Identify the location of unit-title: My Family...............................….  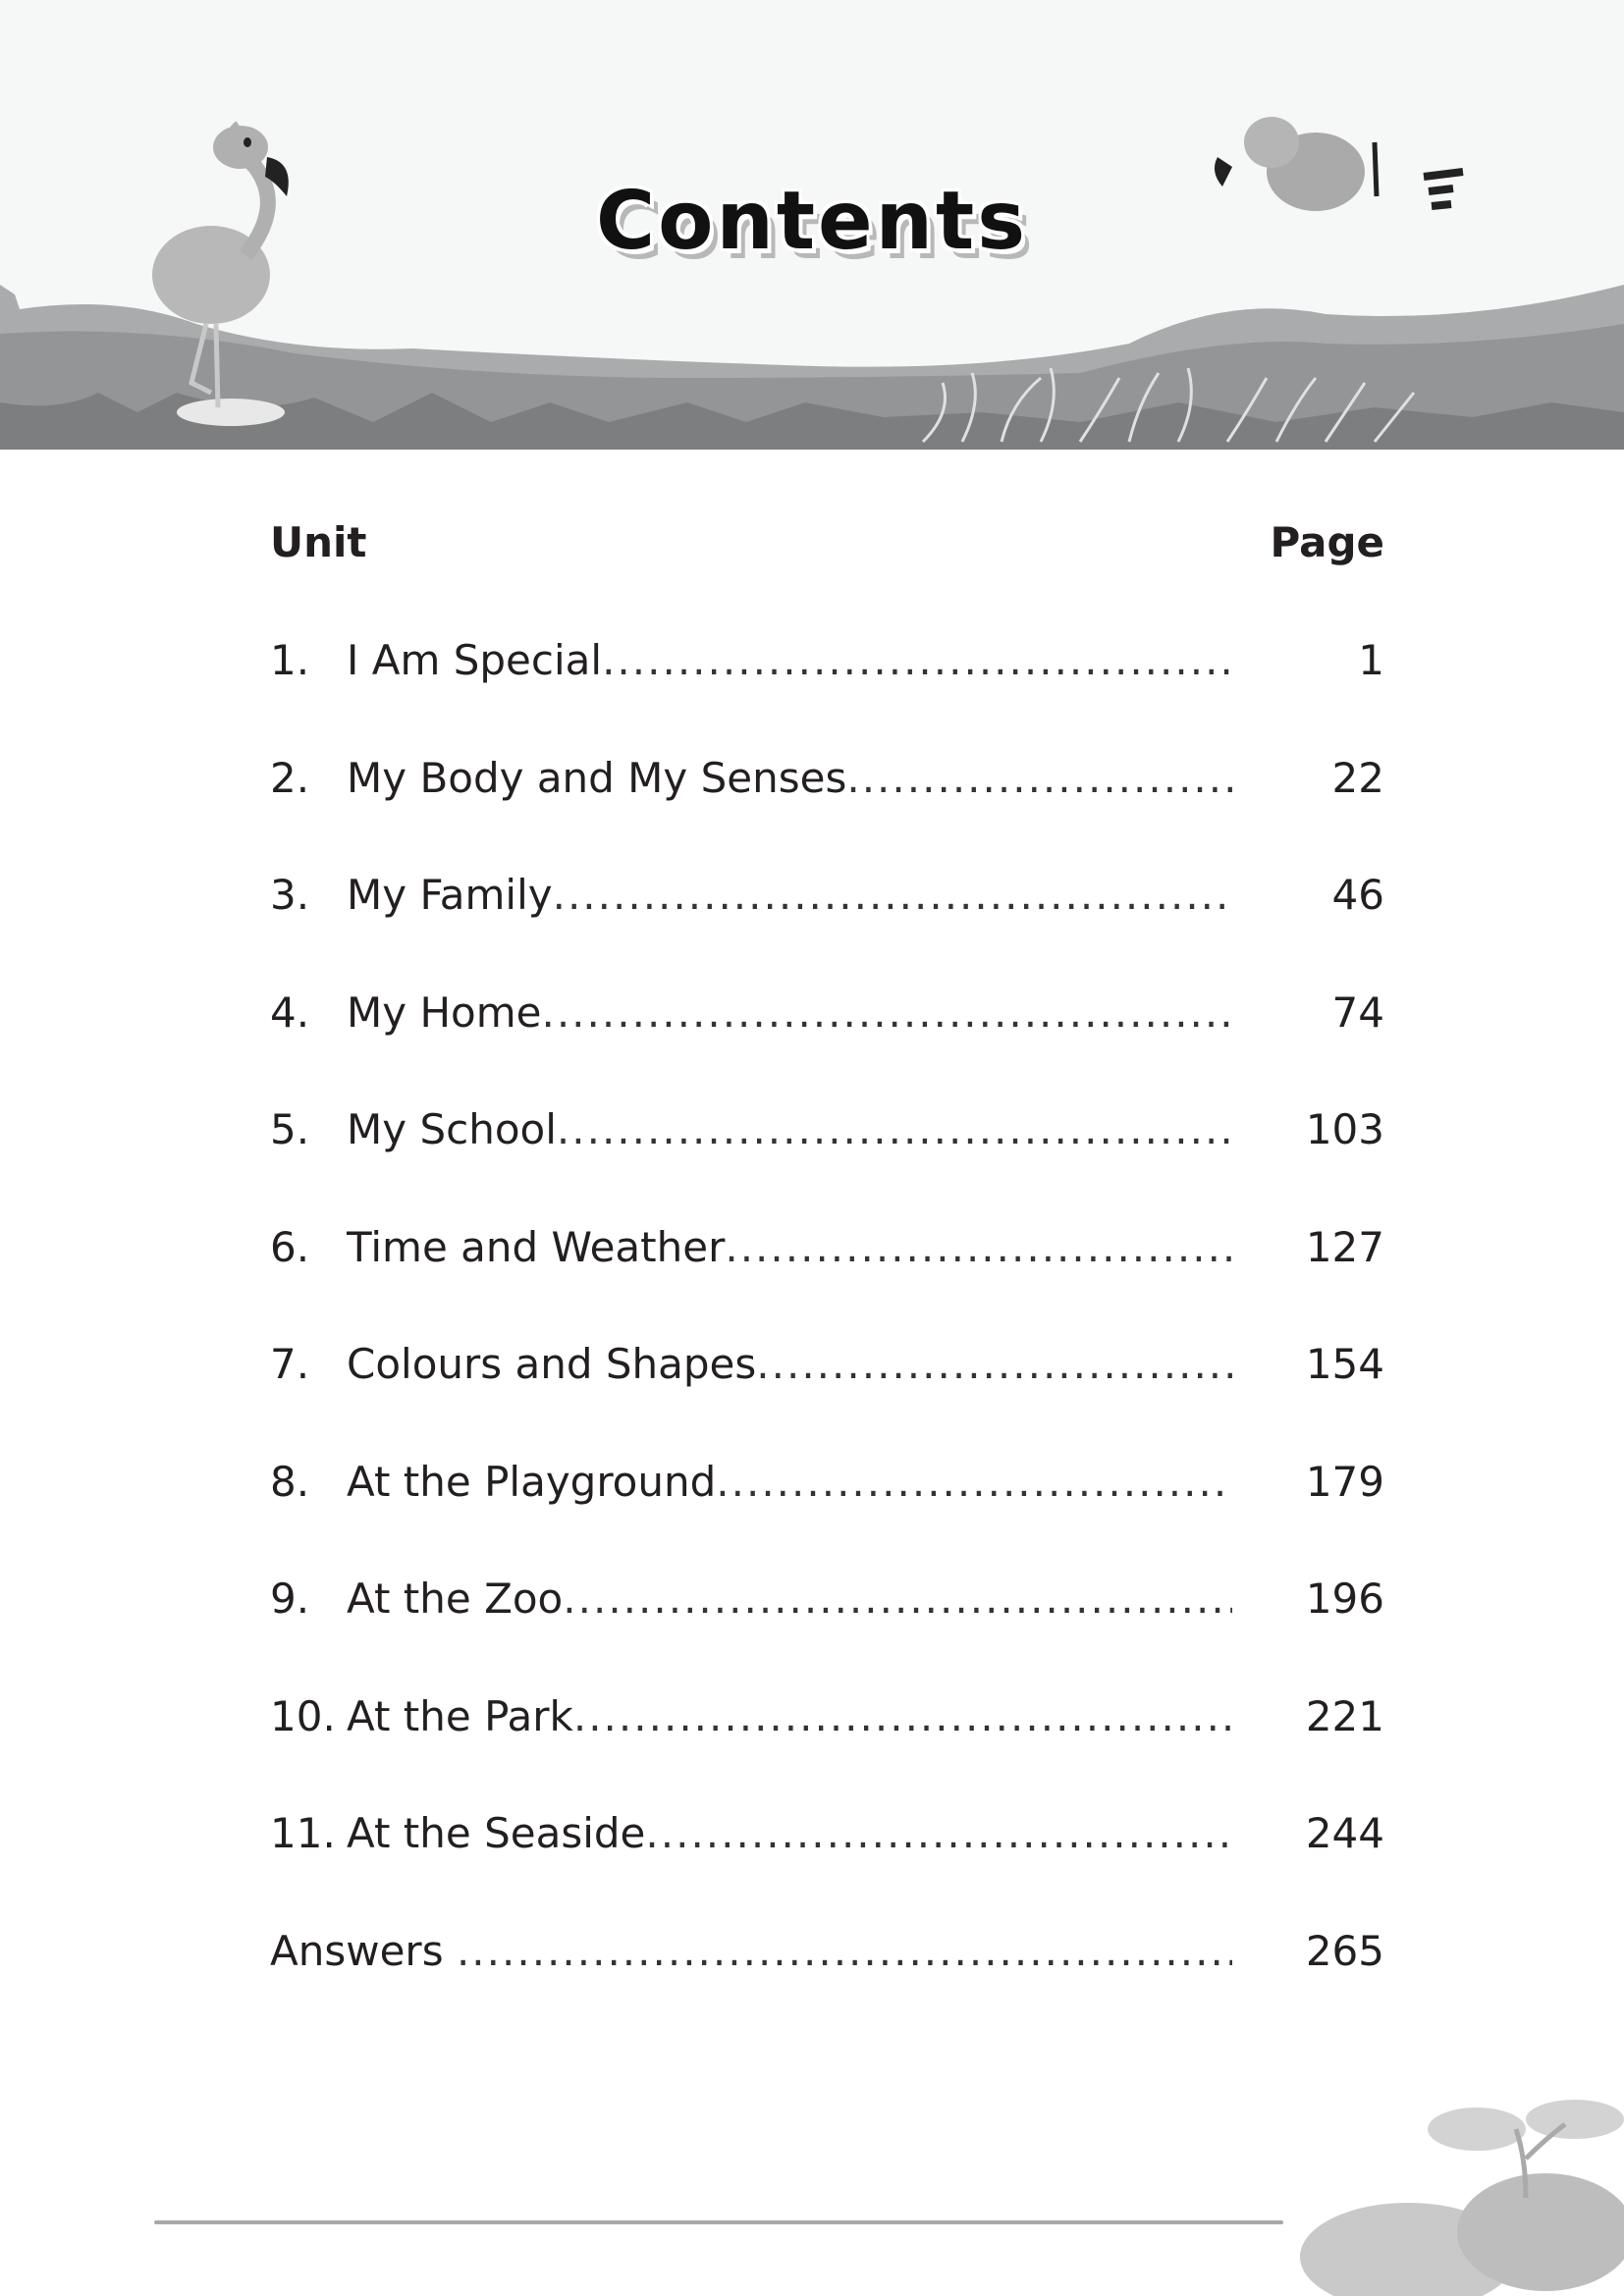
(789, 895).